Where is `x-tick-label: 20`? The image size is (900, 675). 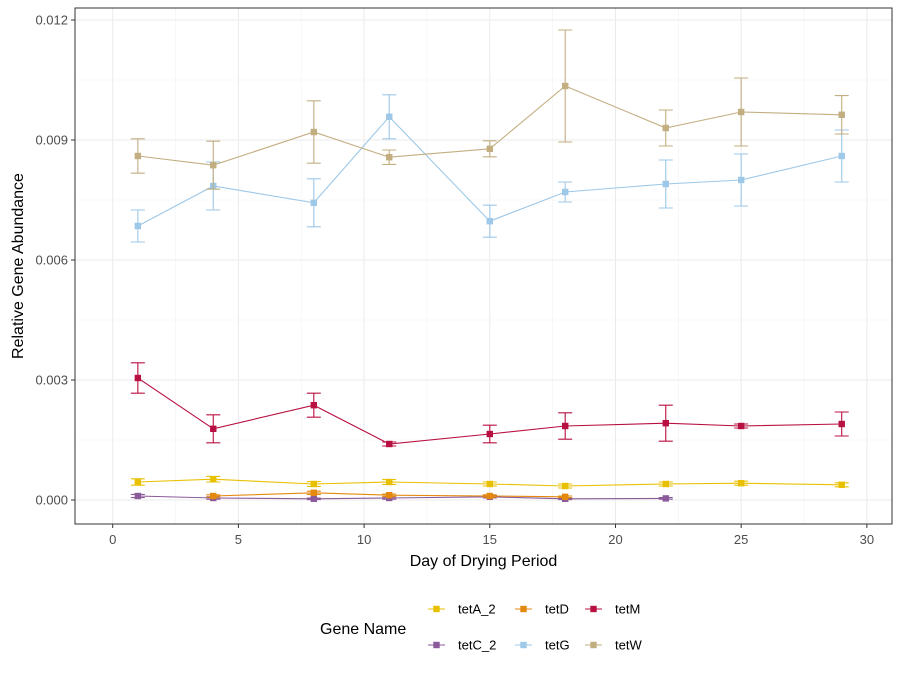 x-tick-label: 20 is located at coordinates (615, 539).